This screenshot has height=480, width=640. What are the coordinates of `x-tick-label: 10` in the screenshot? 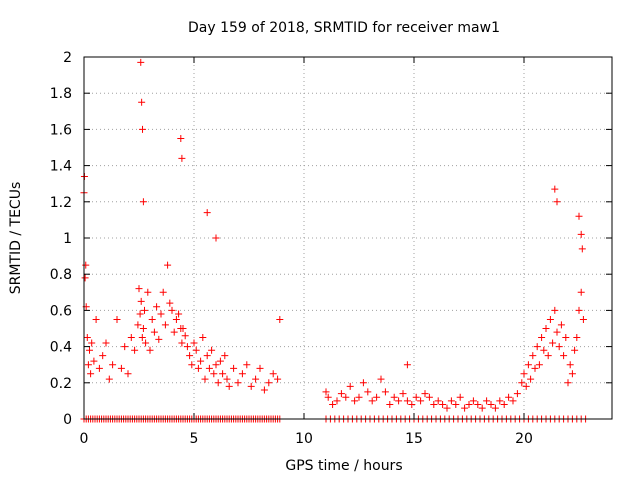 It's located at (304, 439).